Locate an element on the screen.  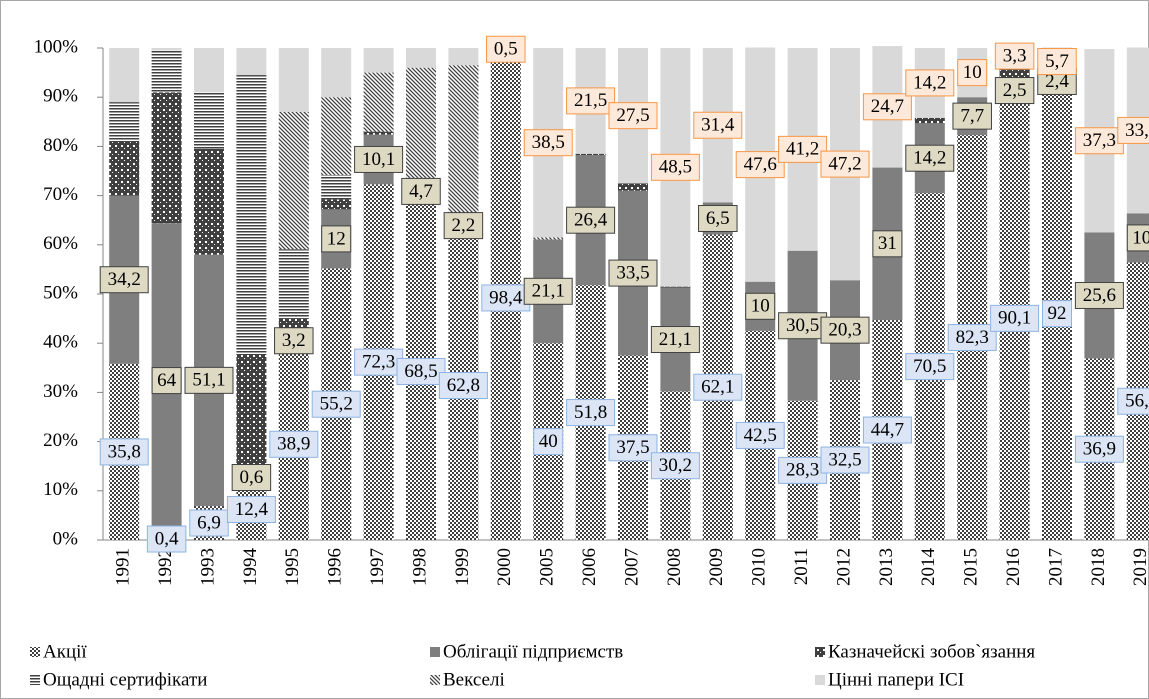
data-label: 33,7 is located at coordinates (1137, 130).